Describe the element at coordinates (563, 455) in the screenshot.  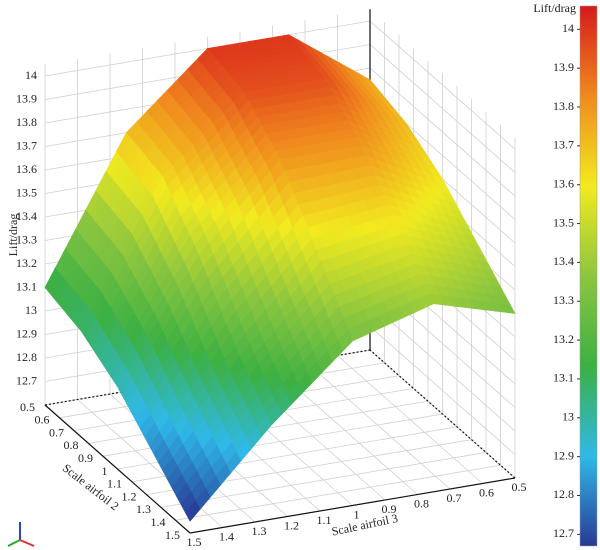
I see `colorbar-tick-label: 12.9` at that location.